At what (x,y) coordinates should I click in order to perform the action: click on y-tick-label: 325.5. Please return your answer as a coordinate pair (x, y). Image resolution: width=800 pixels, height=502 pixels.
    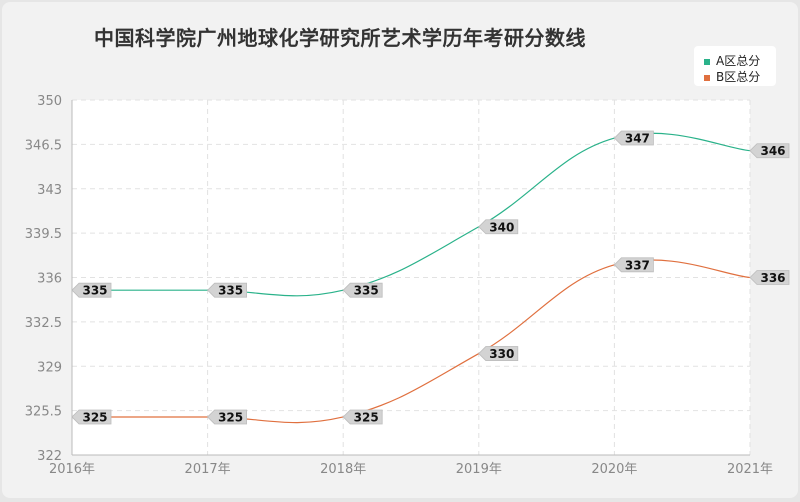
    Looking at the image, I should click on (43, 412).